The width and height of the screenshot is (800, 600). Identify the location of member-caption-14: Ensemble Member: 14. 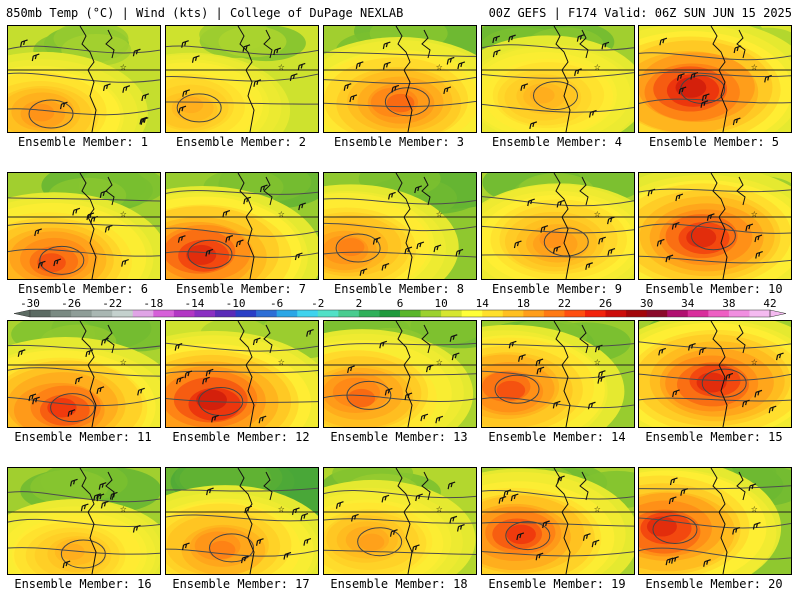
(557, 437).